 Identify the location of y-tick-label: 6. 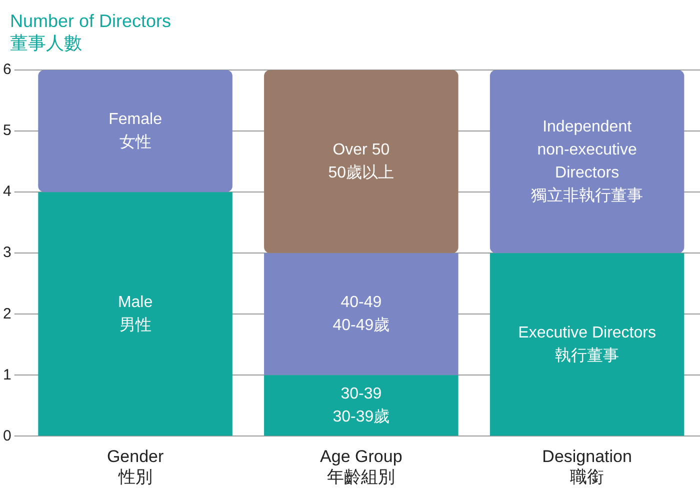
(7, 69).